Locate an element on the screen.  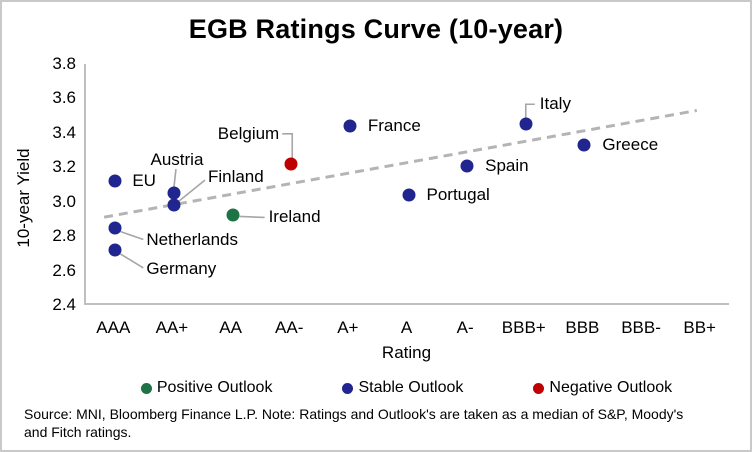
legend-label: Negative Outlook is located at coordinates (611, 387).